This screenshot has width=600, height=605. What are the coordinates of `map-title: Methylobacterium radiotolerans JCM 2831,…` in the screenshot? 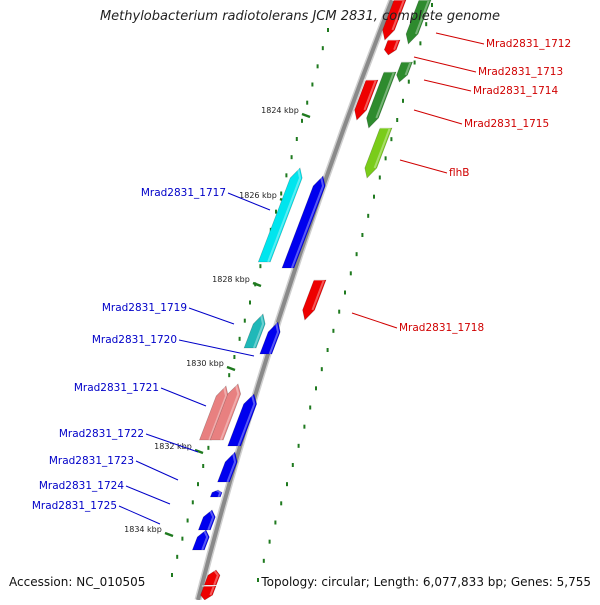 It's located at (300, 16).